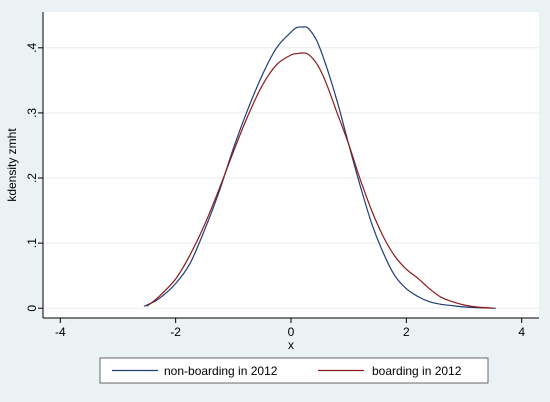  I want to click on x-tick-label-2: 0, so click(291, 332).